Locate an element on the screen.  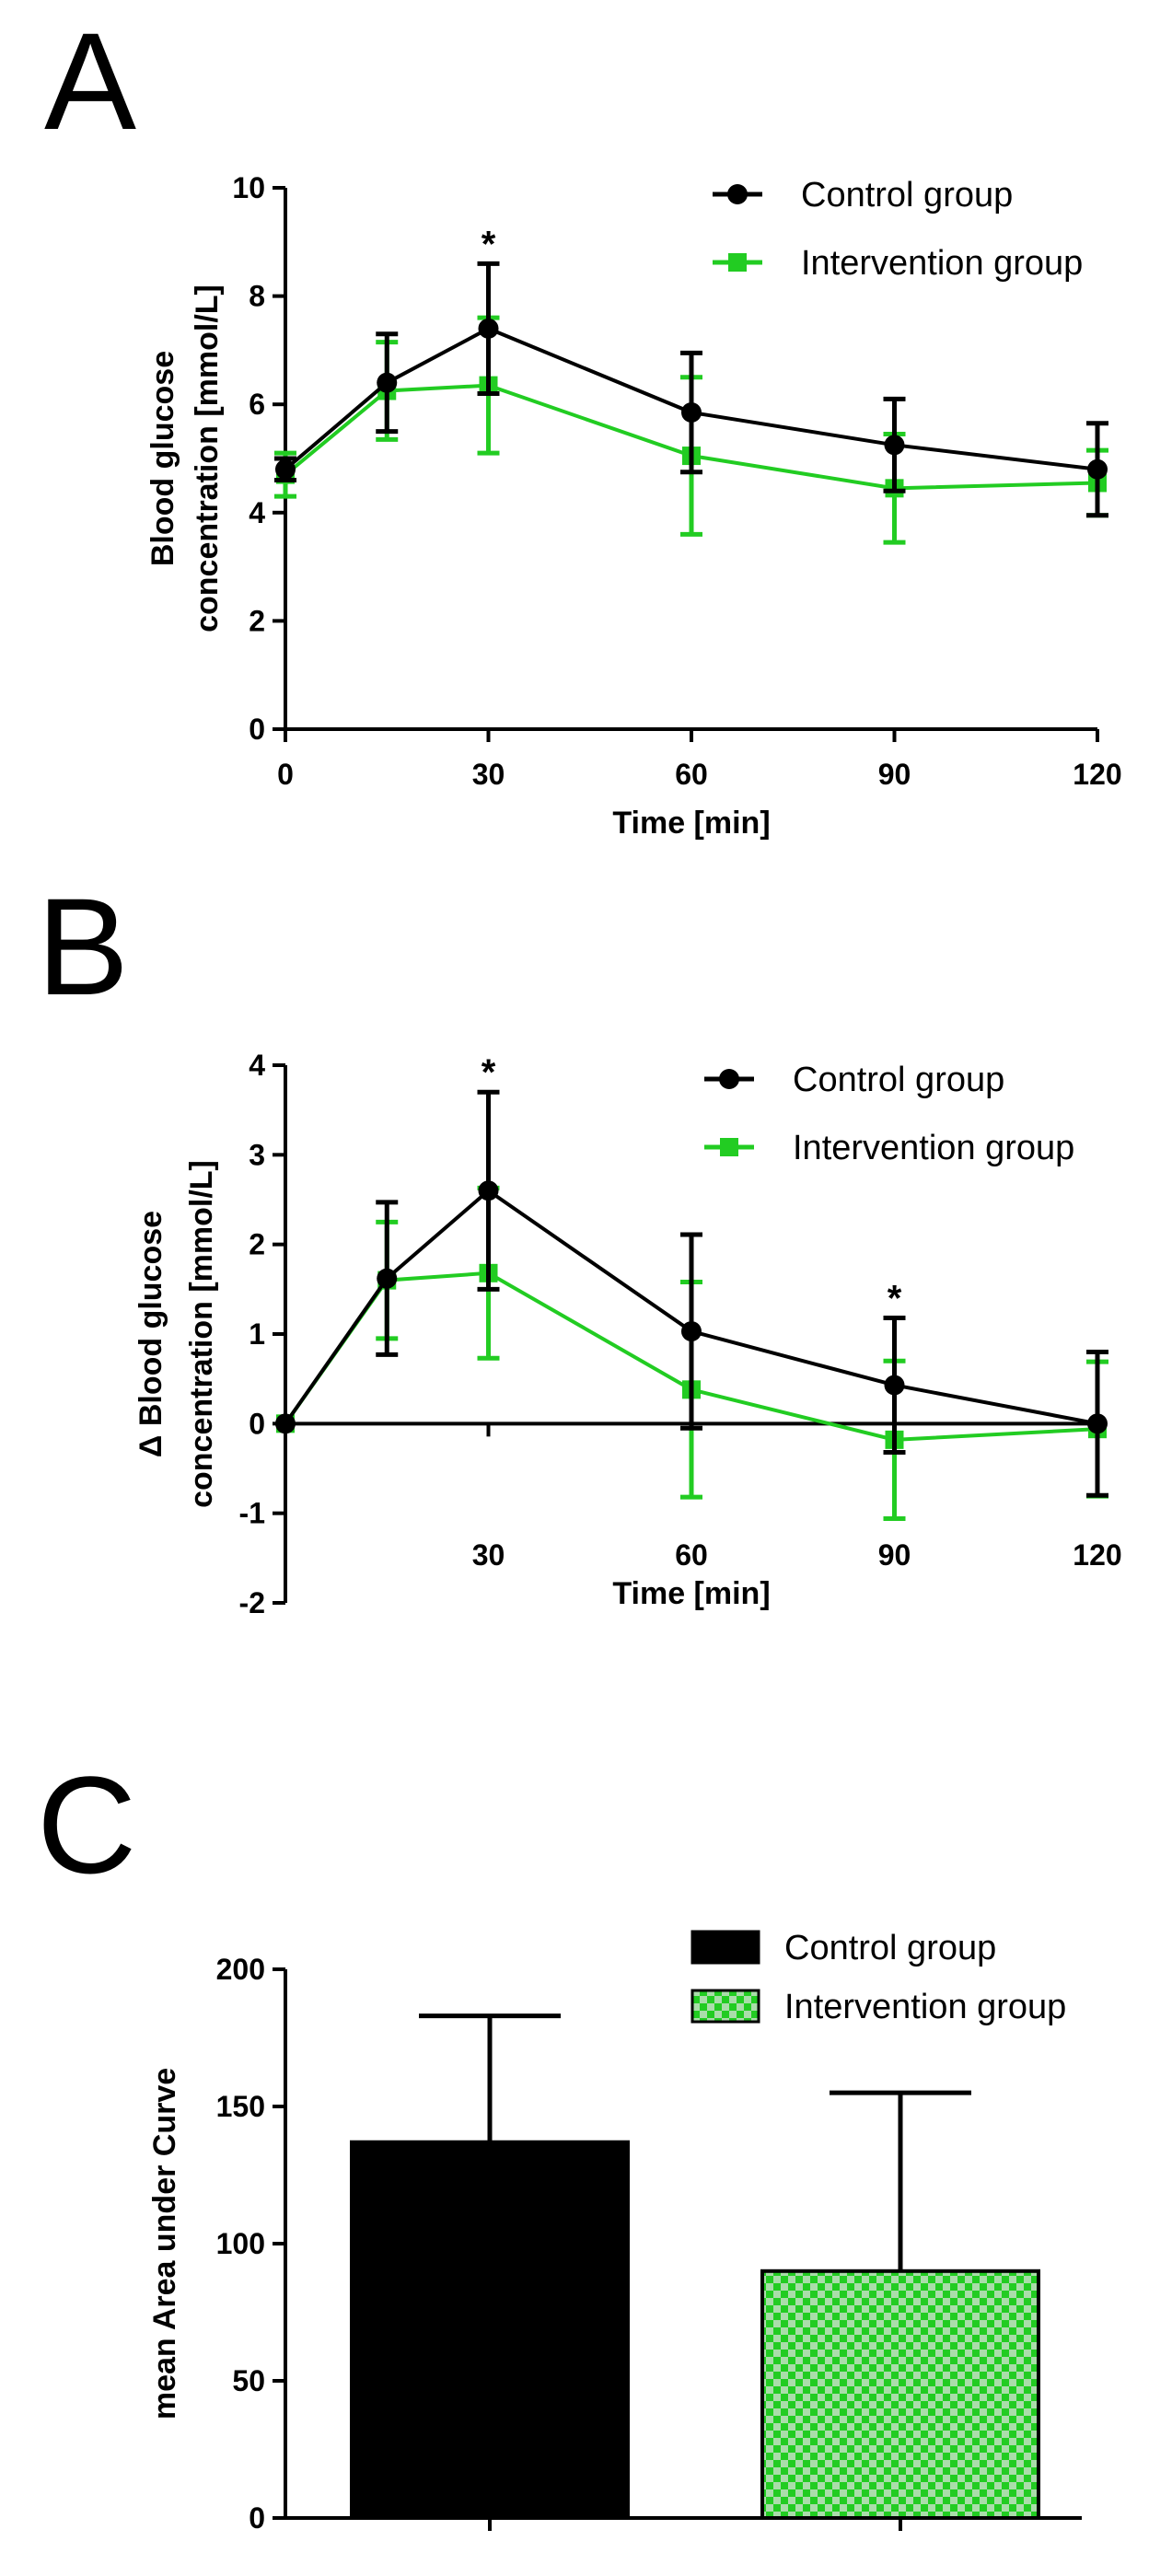
panel-letter-a: A is located at coordinates (90, 81).